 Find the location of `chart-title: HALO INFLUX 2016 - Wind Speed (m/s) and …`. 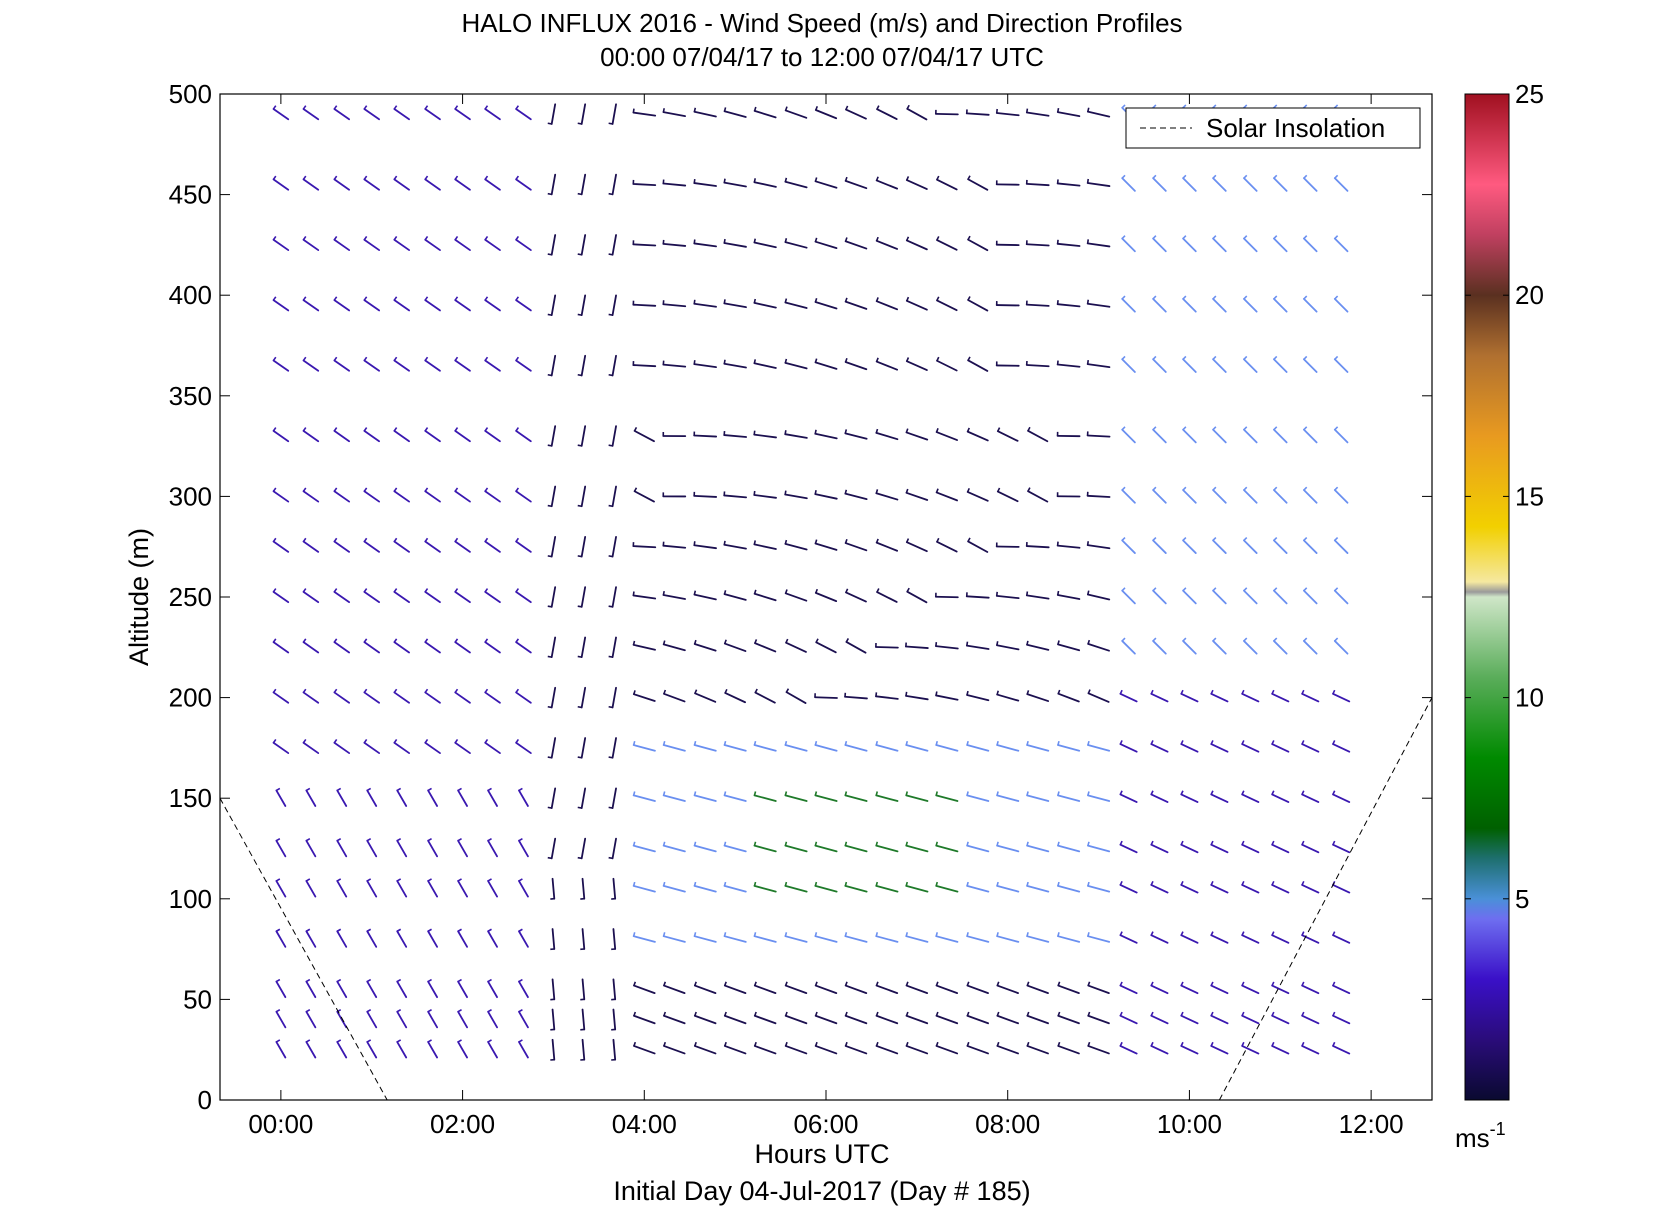

chart-title: HALO INFLUX 2016 - Wind Speed (m/s) and … is located at coordinates (821, 23).